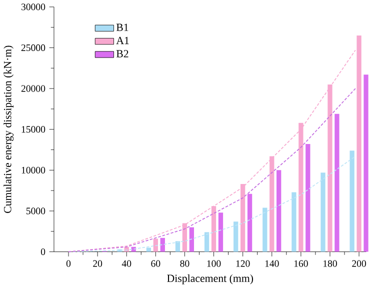 Image resolution: width=370 pixels, height=288 pixels. What do you see at coordinates (210, 279) in the screenshot?
I see `x-axis-title: Displacement (mm)` at bounding box center [210, 279].